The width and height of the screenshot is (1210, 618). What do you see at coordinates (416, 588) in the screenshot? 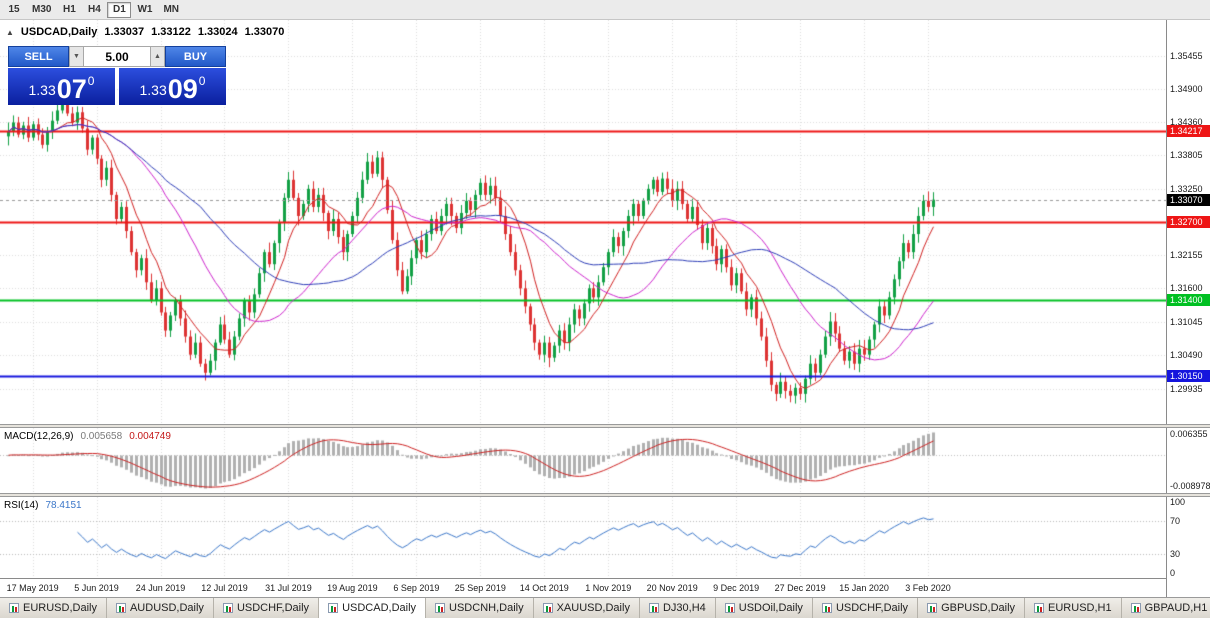
I see `time-axis-label: 6 Sep 2019` at bounding box center [416, 588].